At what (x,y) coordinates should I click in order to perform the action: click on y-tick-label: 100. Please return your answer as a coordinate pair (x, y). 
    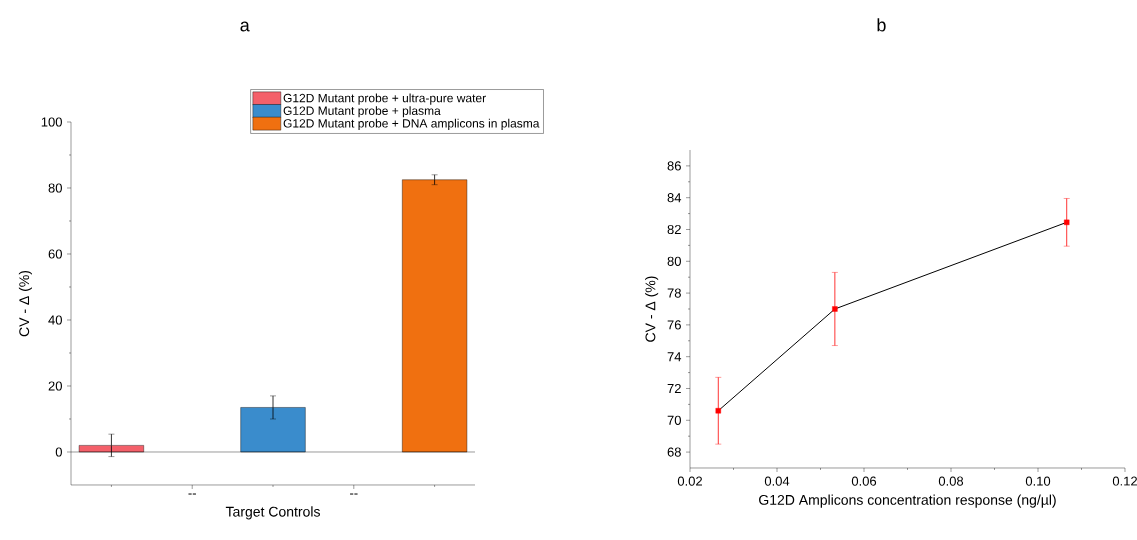
    Looking at the image, I should click on (51, 122).